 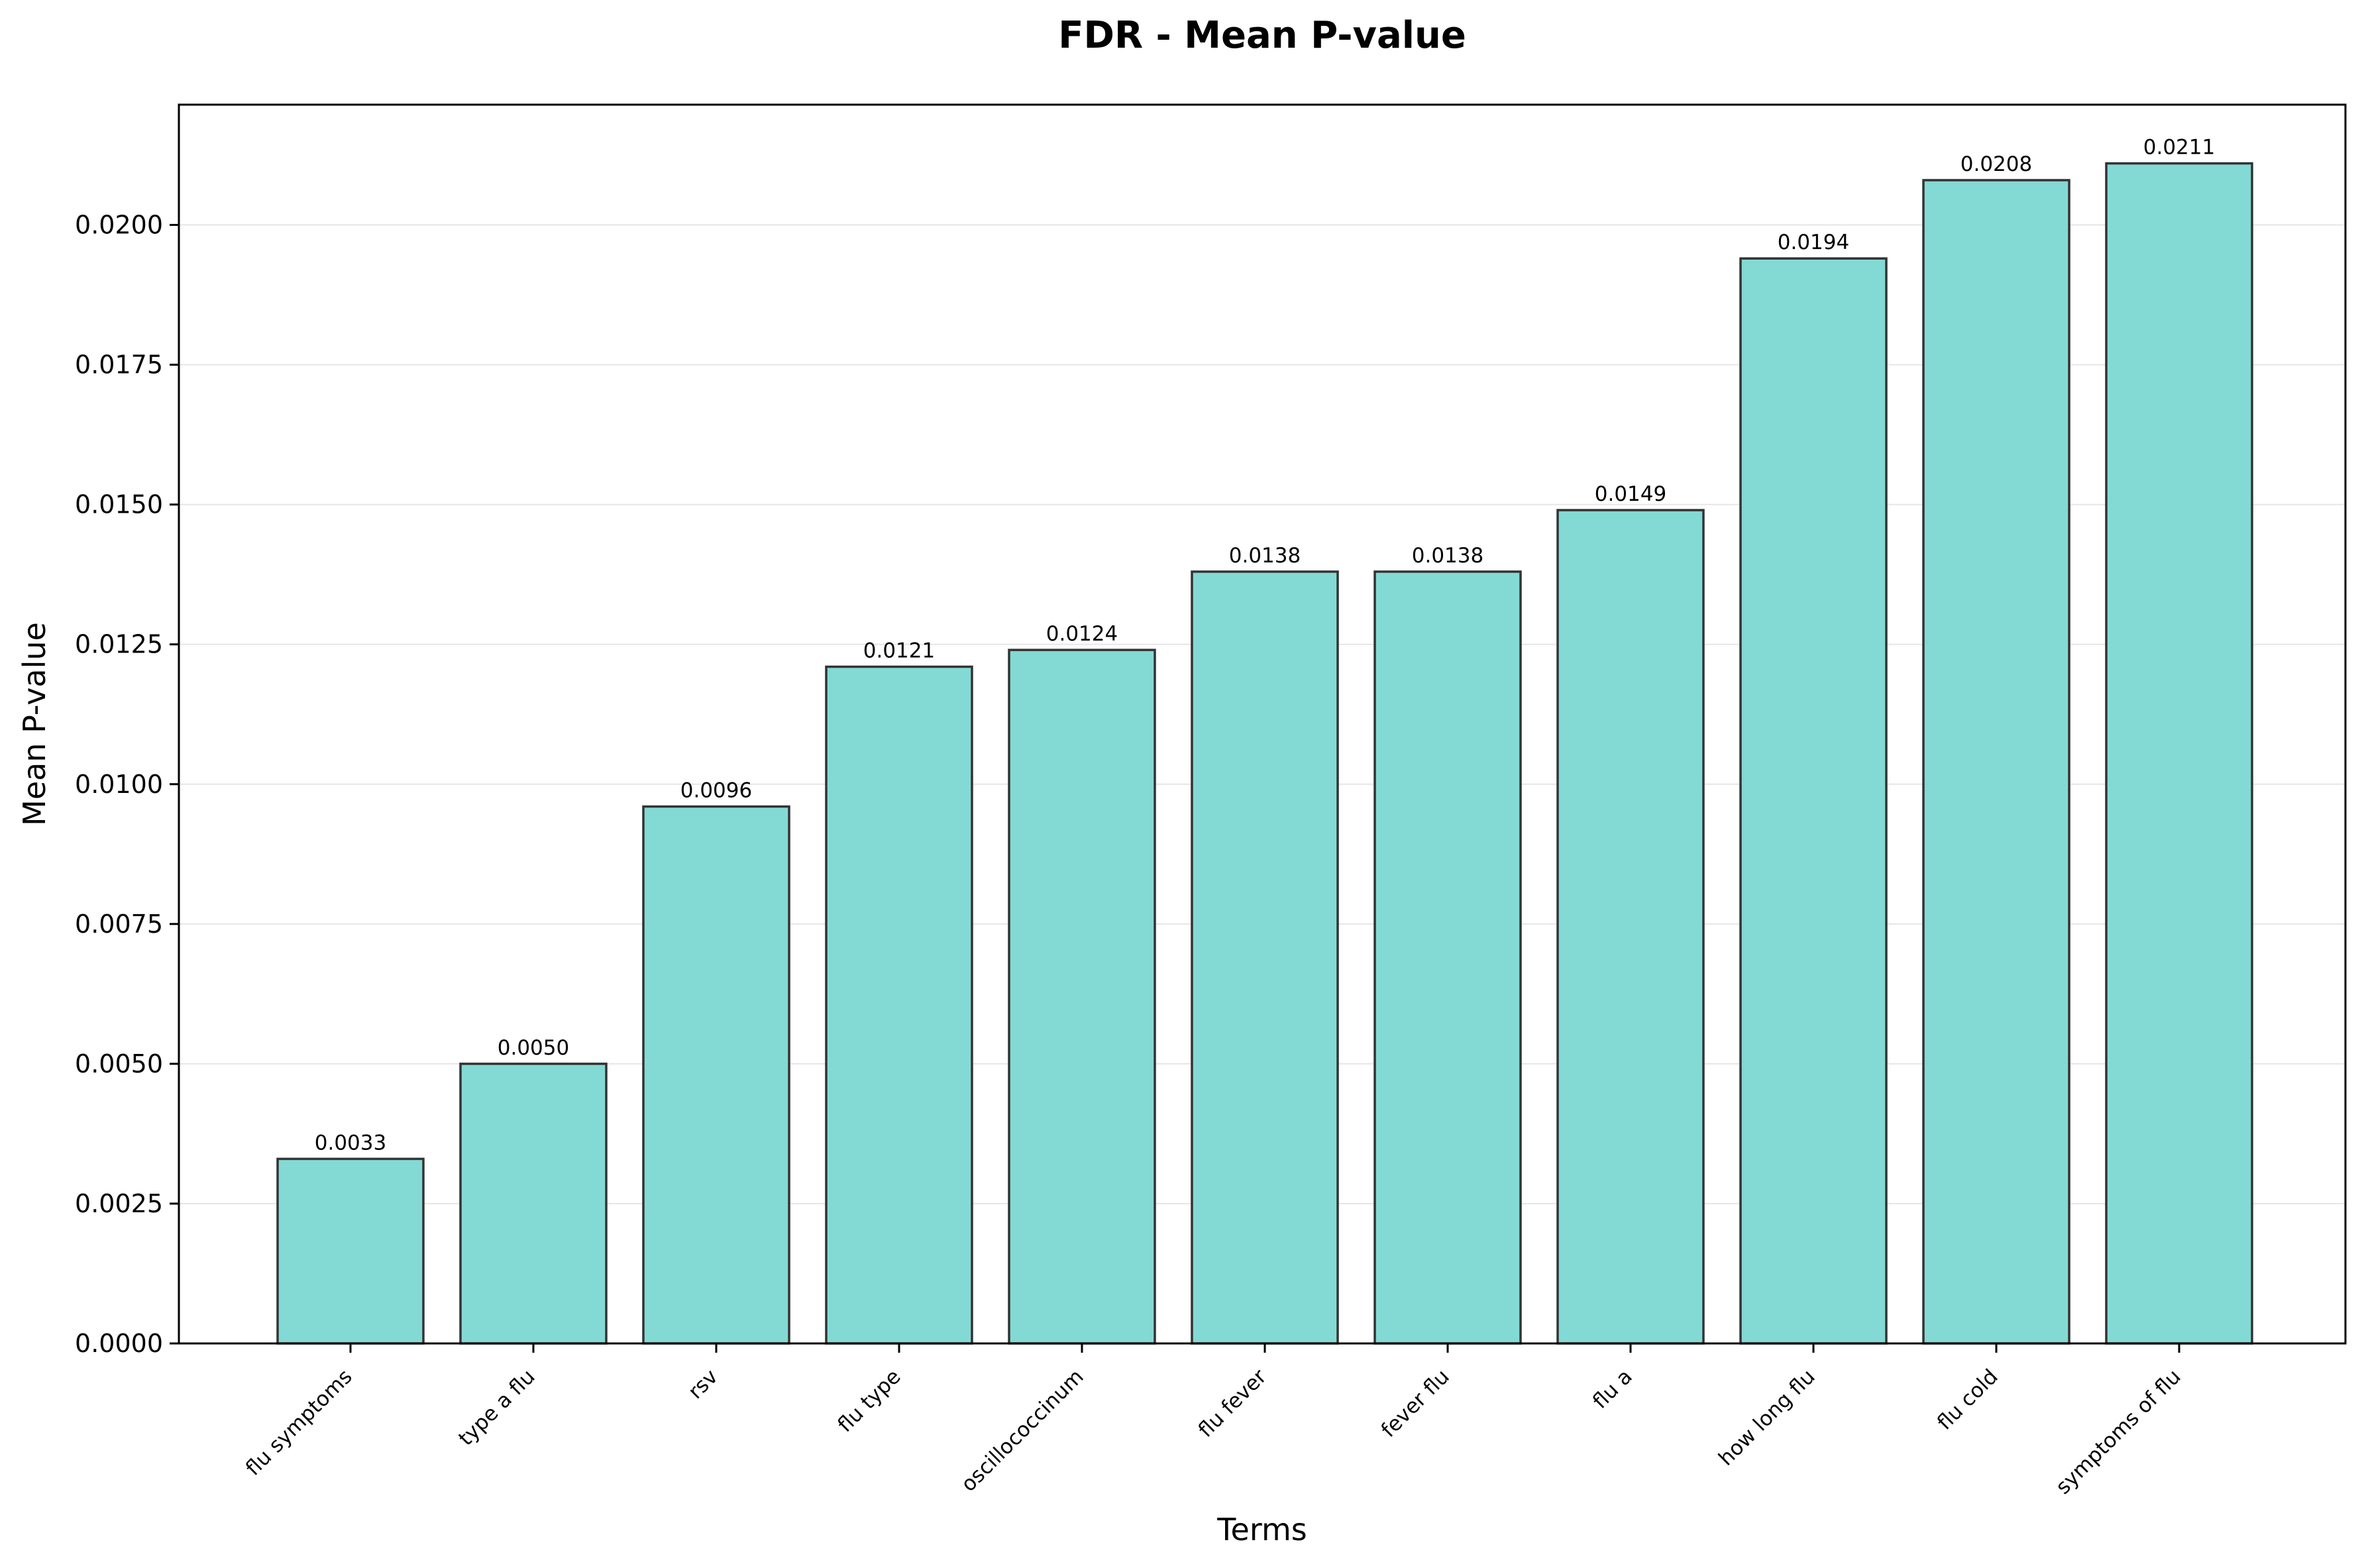 What do you see at coordinates (716, 1075) in the screenshot?
I see `bar-rsv` at bounding box center [716, 1075].